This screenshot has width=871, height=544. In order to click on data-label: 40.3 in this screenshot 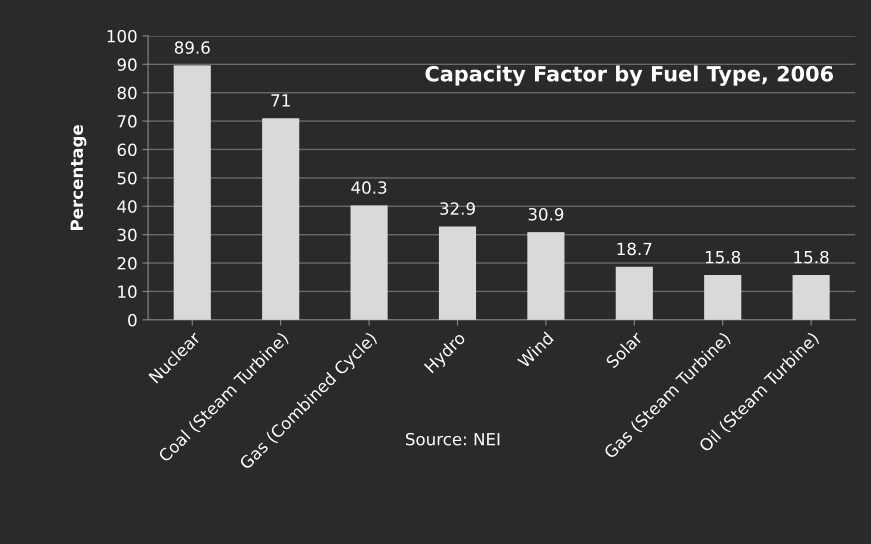, I will do `click(368, 187)`.